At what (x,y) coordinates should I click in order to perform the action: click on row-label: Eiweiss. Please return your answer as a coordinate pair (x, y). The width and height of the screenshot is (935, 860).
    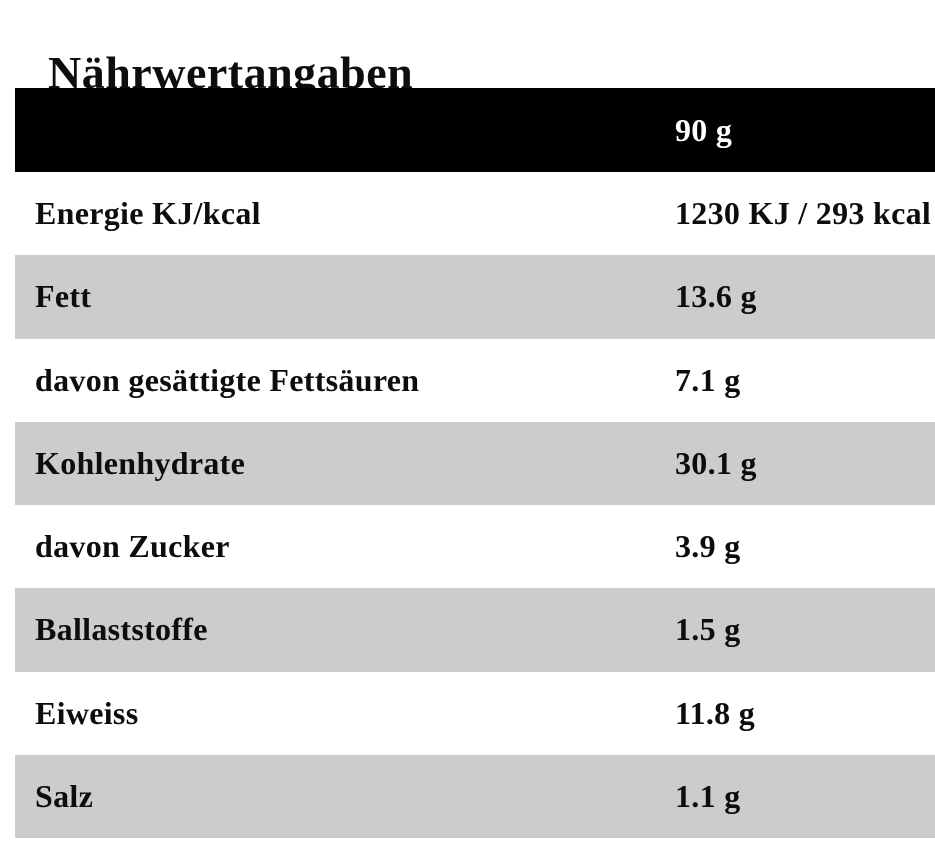
    Looking at the image, I should click on (87, 712).